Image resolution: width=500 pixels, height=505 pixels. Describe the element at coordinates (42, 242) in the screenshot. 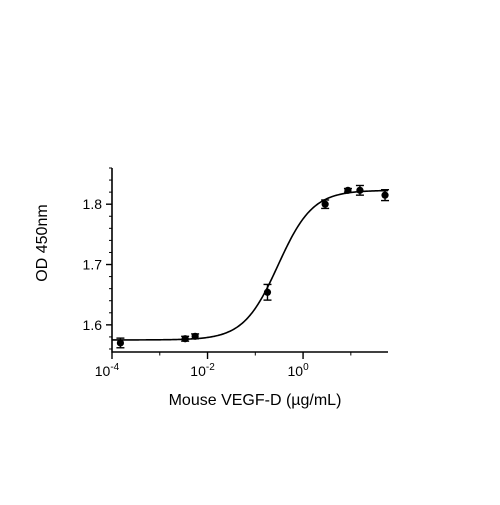

I see `y-axis-title: OD 450nm` at that location.